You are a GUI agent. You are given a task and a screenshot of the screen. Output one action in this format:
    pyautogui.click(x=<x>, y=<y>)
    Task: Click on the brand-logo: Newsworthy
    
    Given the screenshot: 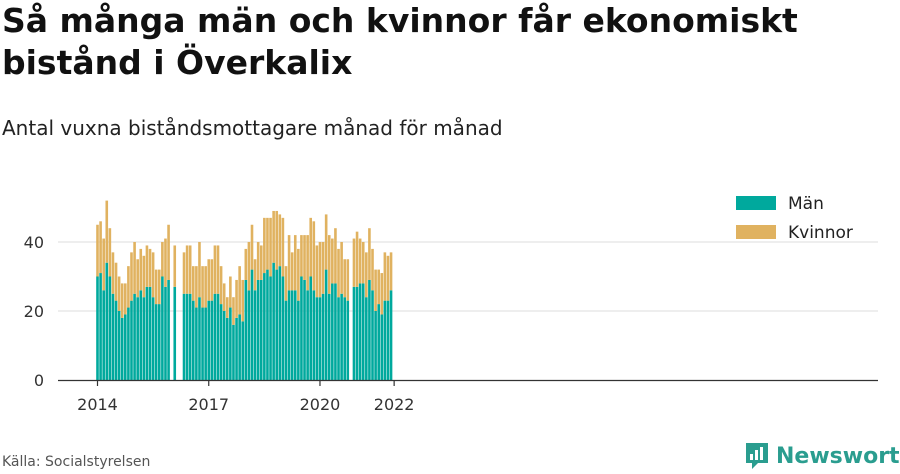 What is the action you would take?
    pyautogui.click(x=822, y=456)
    